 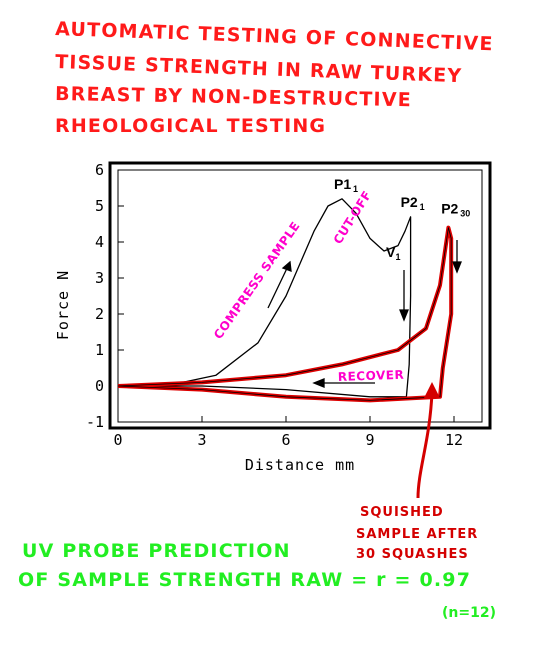 I want to click on x-ticks: 0 3 6 9 12, so click(x=288, y=432).